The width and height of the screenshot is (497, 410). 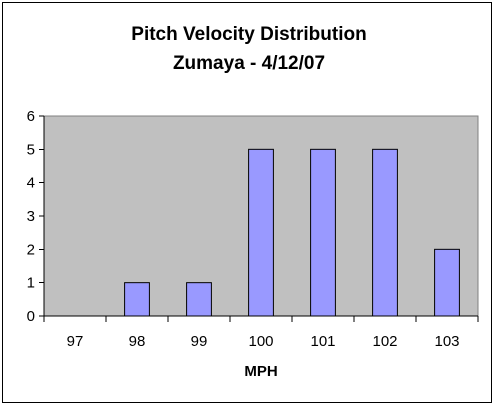 What do you see at coordinates (249, 63) in the screenshot?
I see `chart-subtitle: Zumaya - 4/12/07` at bounding box center [249, 63].